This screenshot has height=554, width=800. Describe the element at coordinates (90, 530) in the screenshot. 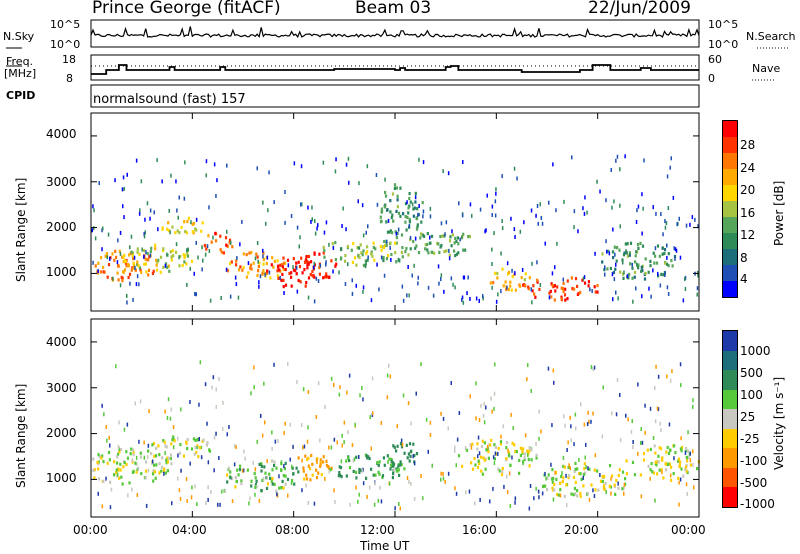

I see `x-tick: 00:00` at that location.